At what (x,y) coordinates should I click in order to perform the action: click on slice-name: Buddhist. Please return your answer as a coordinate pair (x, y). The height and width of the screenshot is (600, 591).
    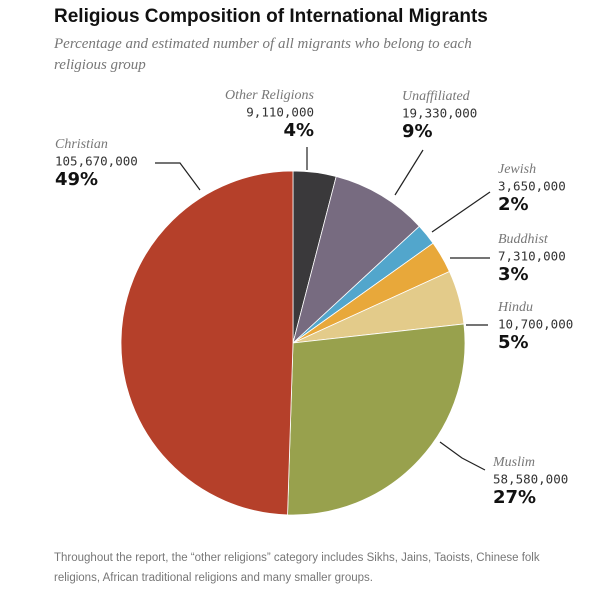
    Looking at the image, I should click on (523, 239).